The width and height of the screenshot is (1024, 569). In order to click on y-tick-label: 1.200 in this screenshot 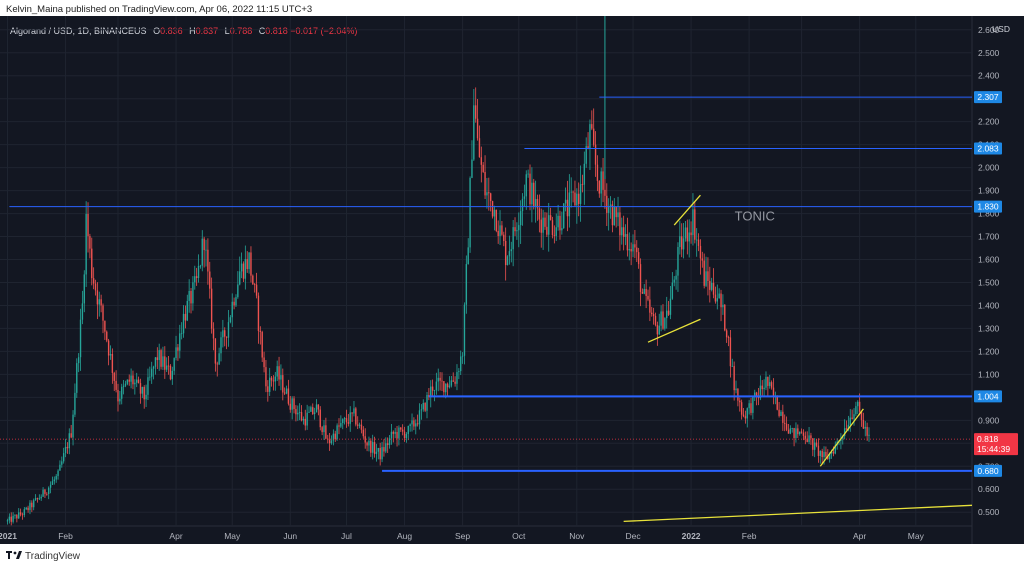, I will do `click(989, 351)`.